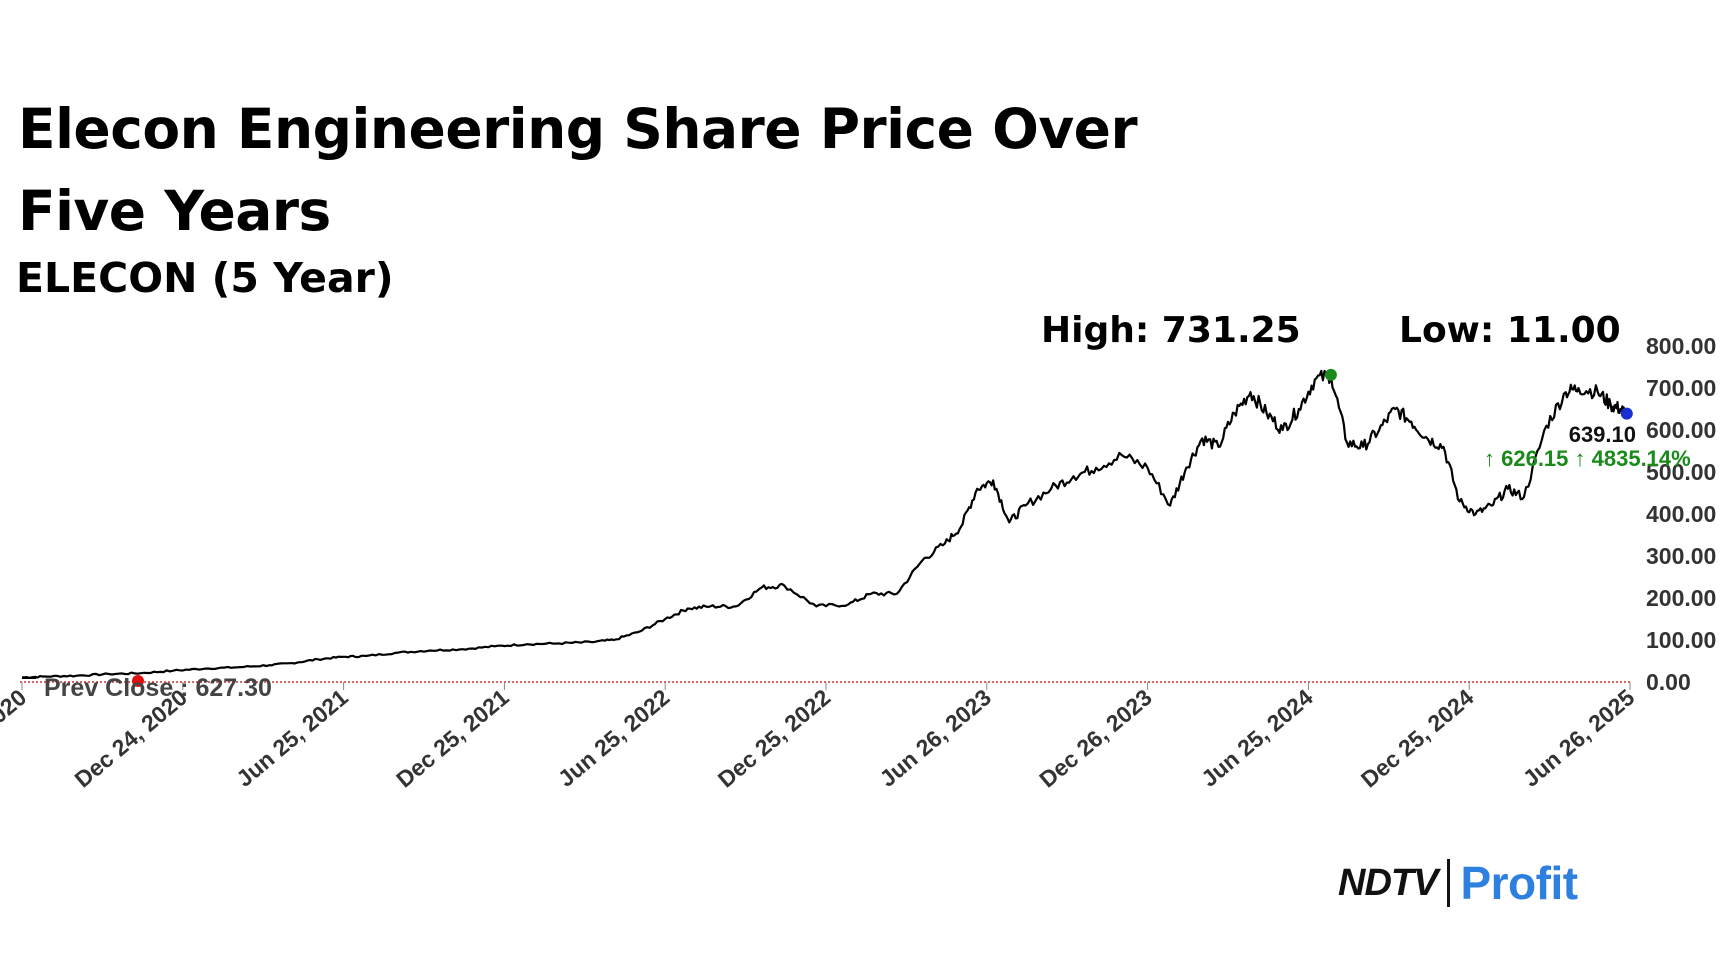 This screenshot has height=972, width=1728. I want to click on x-tick-label: Jun 25, 2022, so click(614, 738).